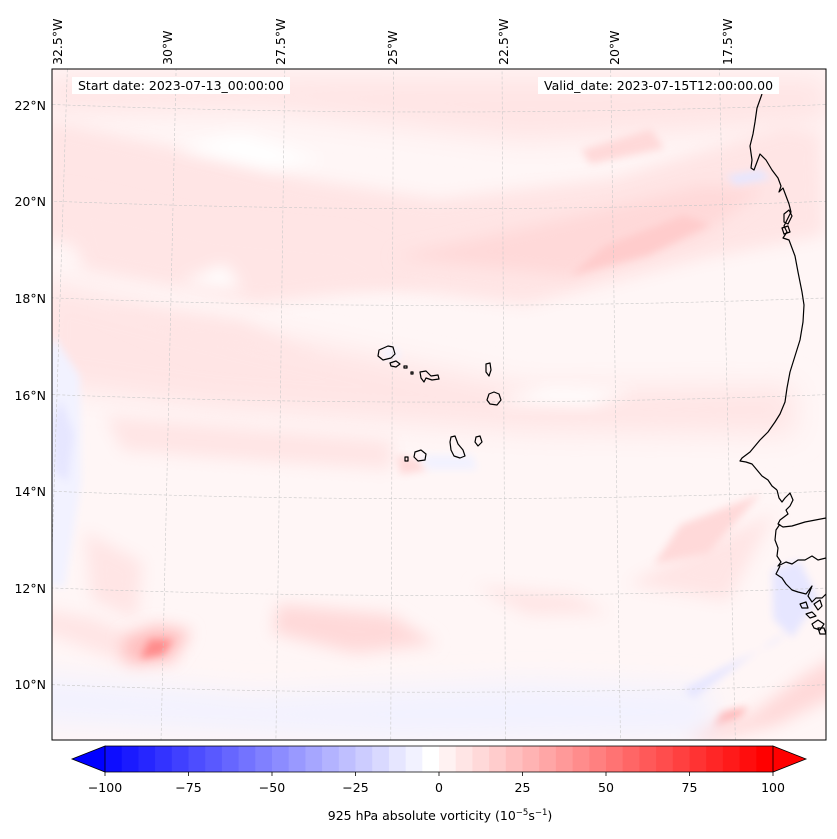 This screenshot has height=839, width=837. Describe the element at coordinates (614, 47) in the screenshot. I see `longitude-label: 20°W` at that location.